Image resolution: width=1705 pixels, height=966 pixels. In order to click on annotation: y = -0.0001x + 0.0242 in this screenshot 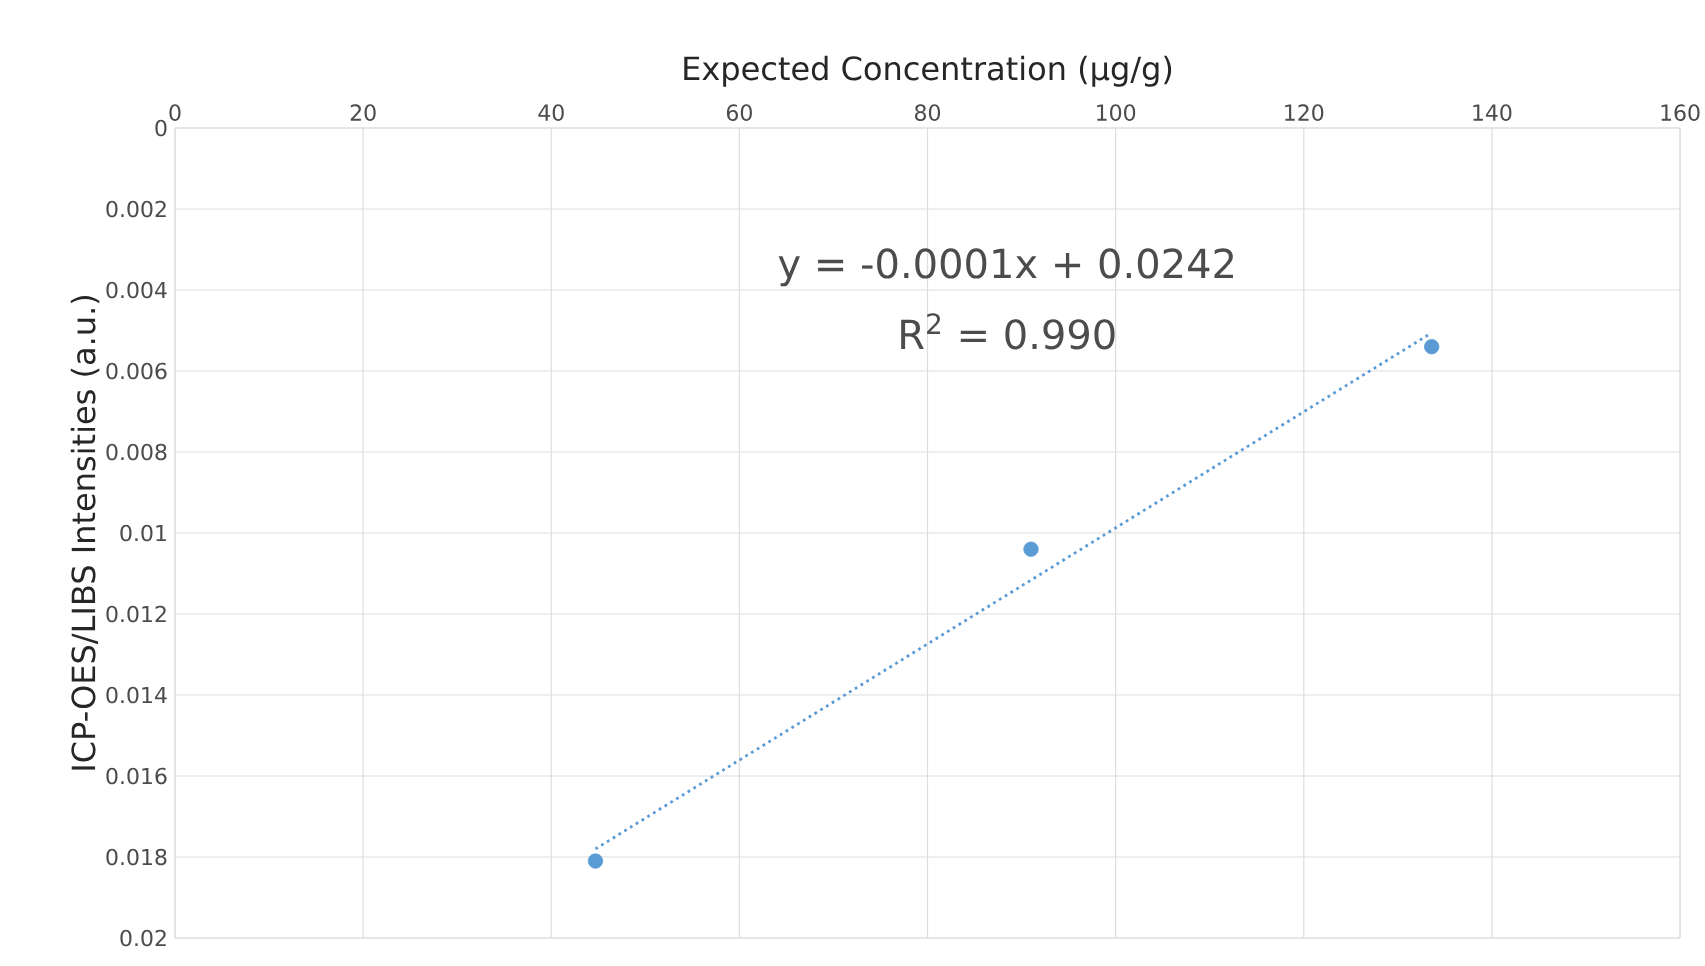, I will do `click(1005, 267)`.